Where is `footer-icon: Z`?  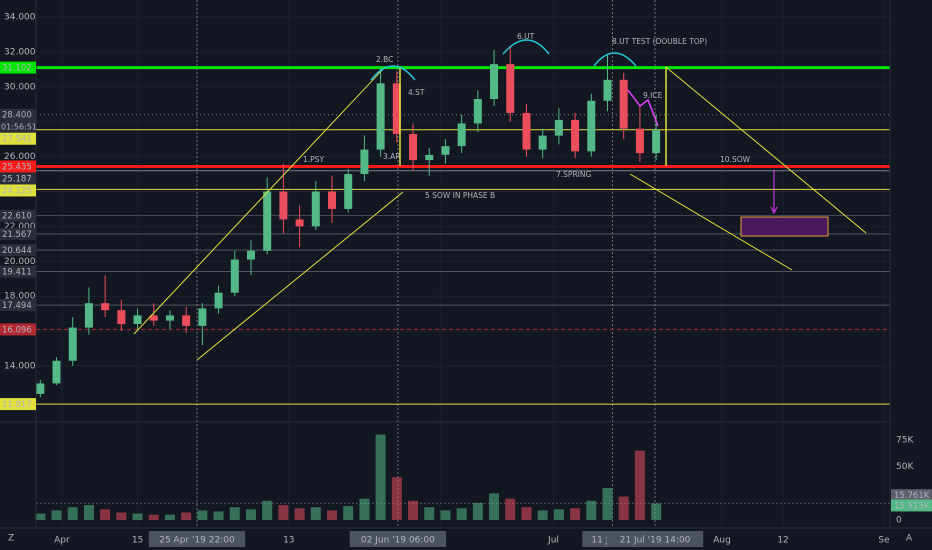 footer-icon: Z is located at coordinates (11, 539).